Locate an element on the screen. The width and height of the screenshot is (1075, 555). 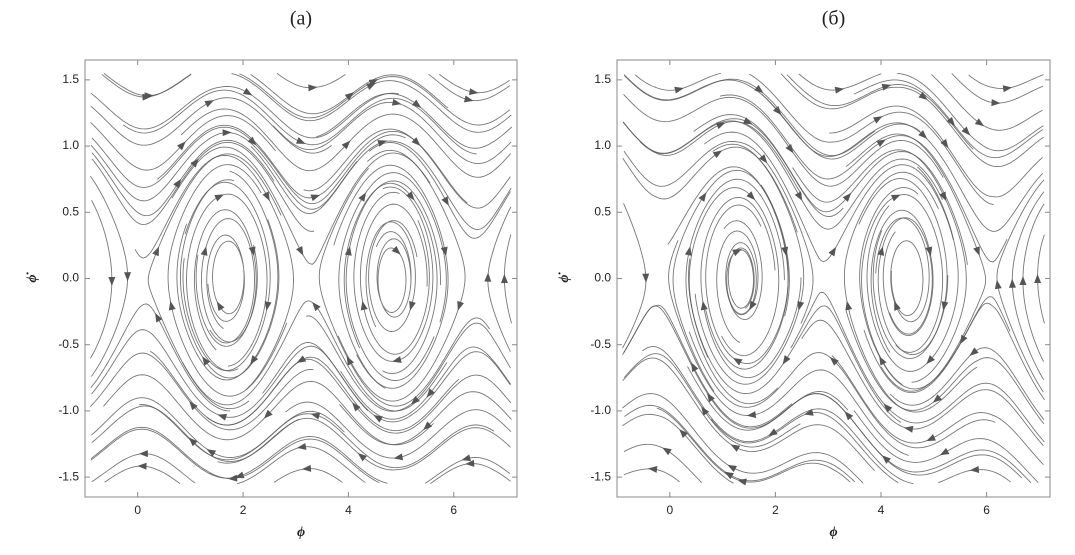
x-axis-label: ϕ is located at coordinates (301, 532).